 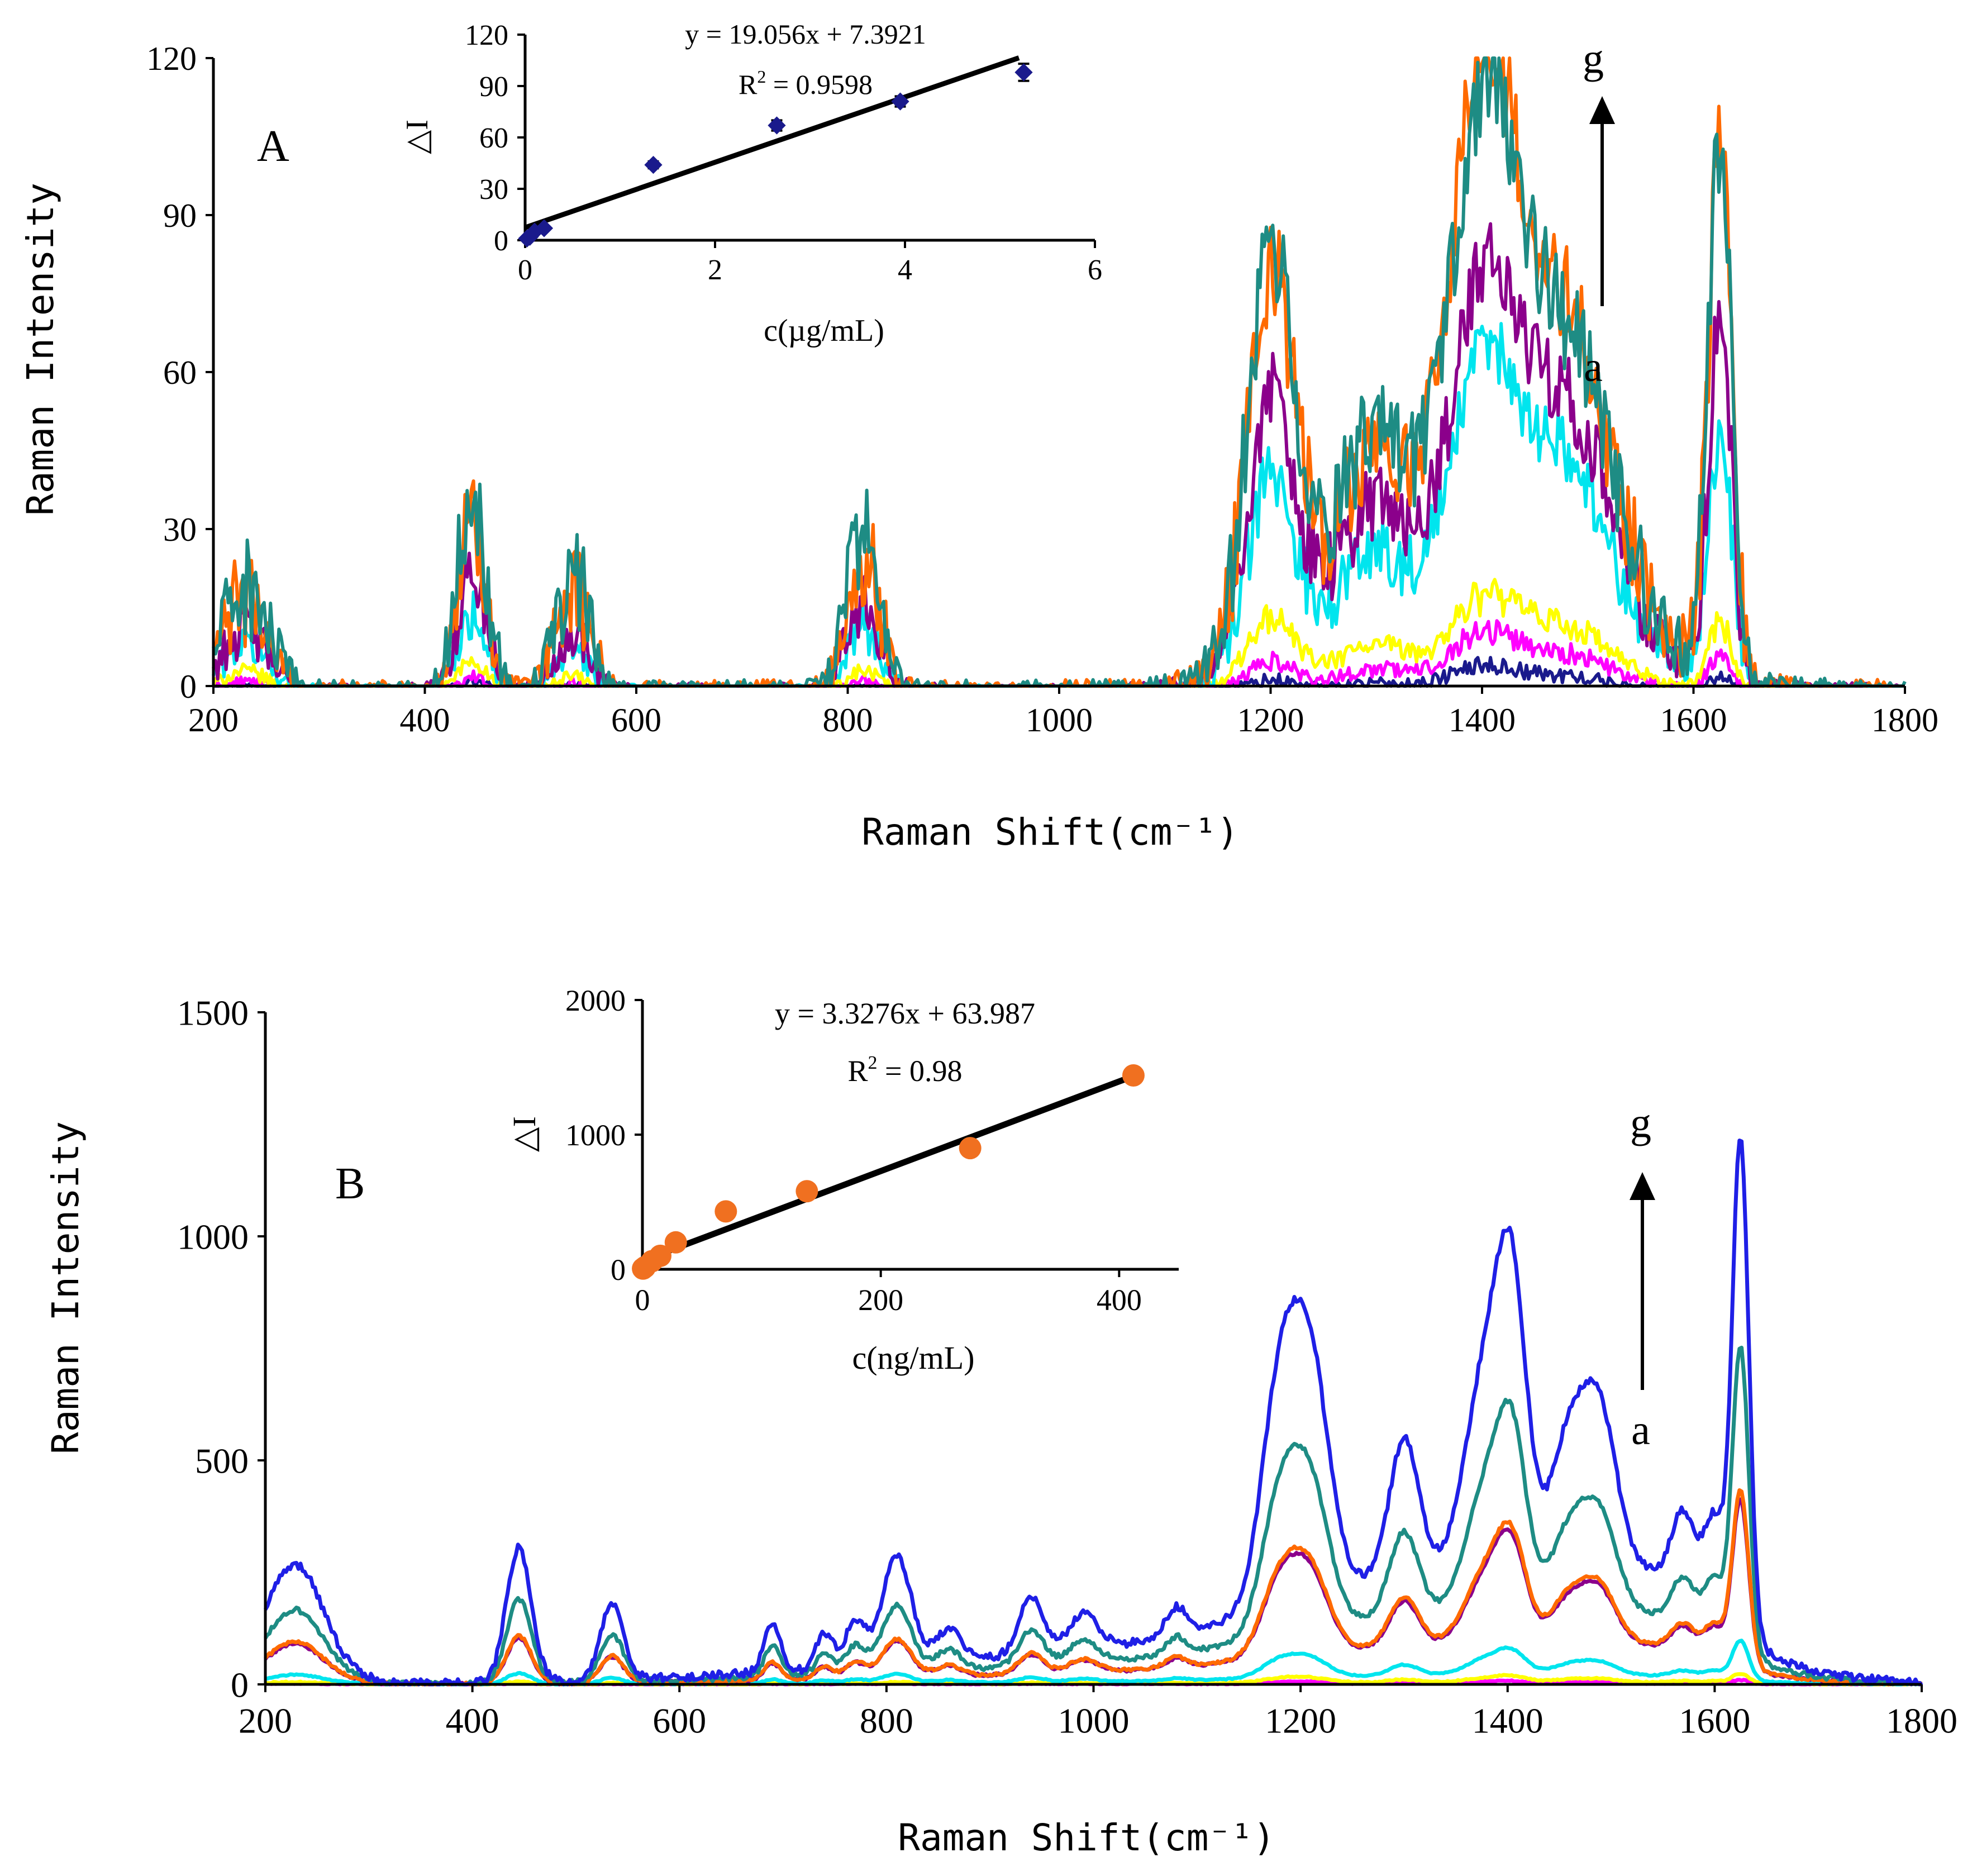 What do you see at coordinates (1602, 110) in the screenshot?
I see `trend-arrowhead-a` at bounding box center [1602, 110].